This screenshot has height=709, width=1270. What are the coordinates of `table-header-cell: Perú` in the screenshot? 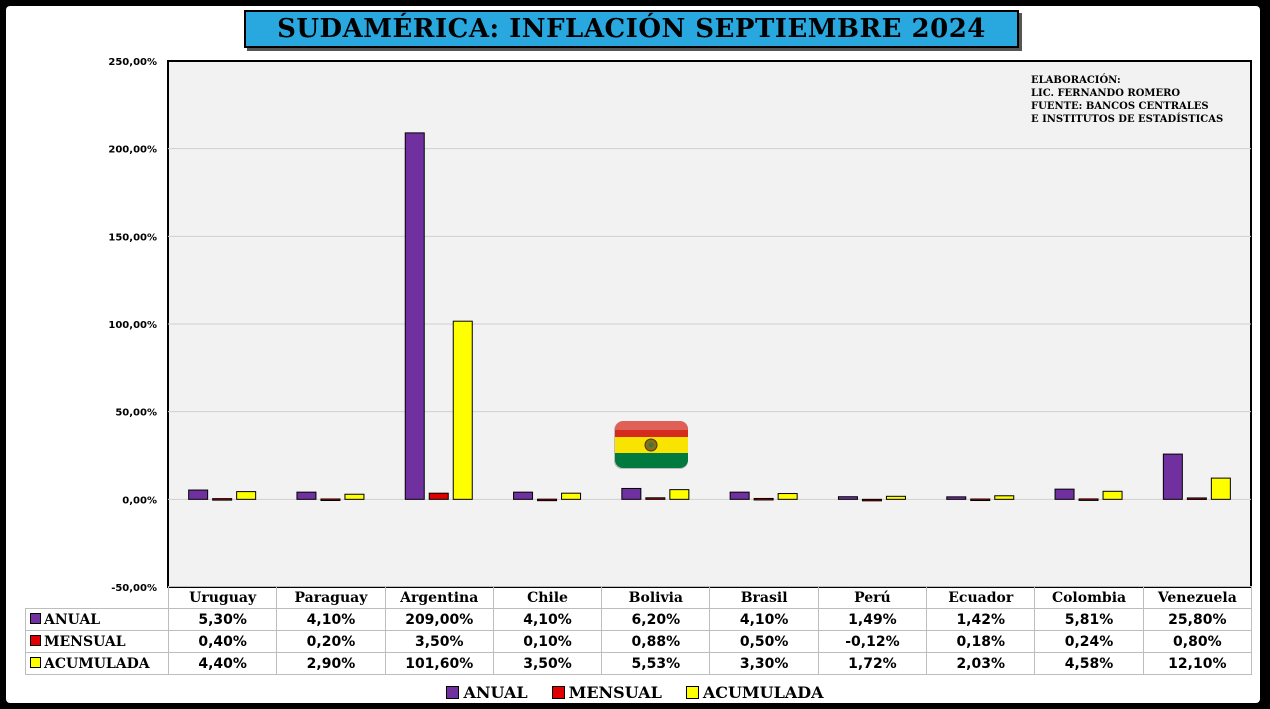 It's located at (872, 597).